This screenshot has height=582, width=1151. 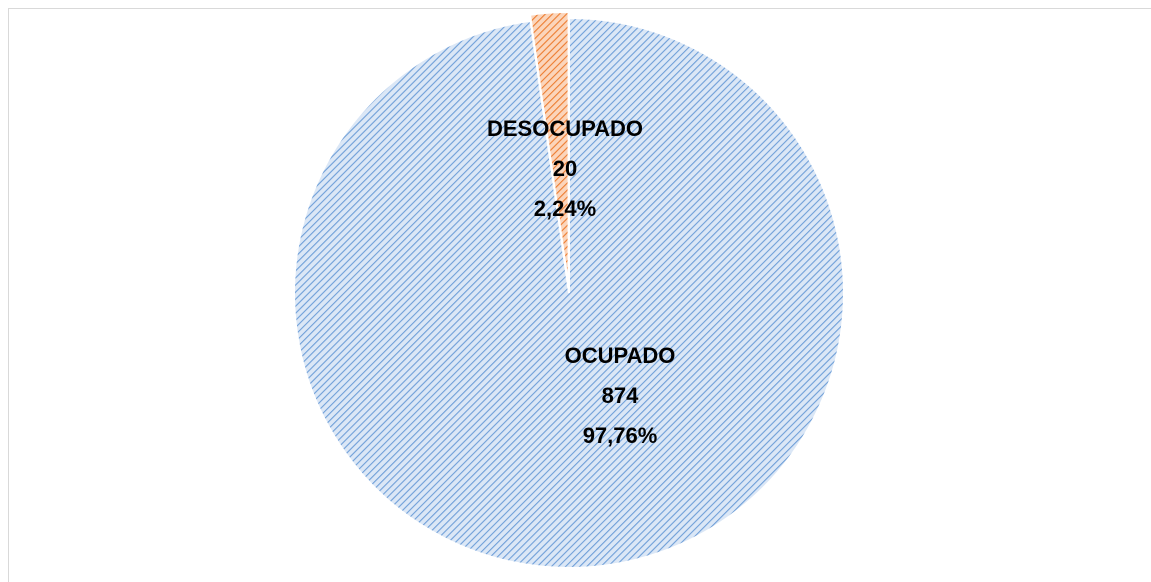 What do you see at coordinates (565, 168) in the screenshot?
I see `slice-label-value: 20` at bounding box center [565, 168].